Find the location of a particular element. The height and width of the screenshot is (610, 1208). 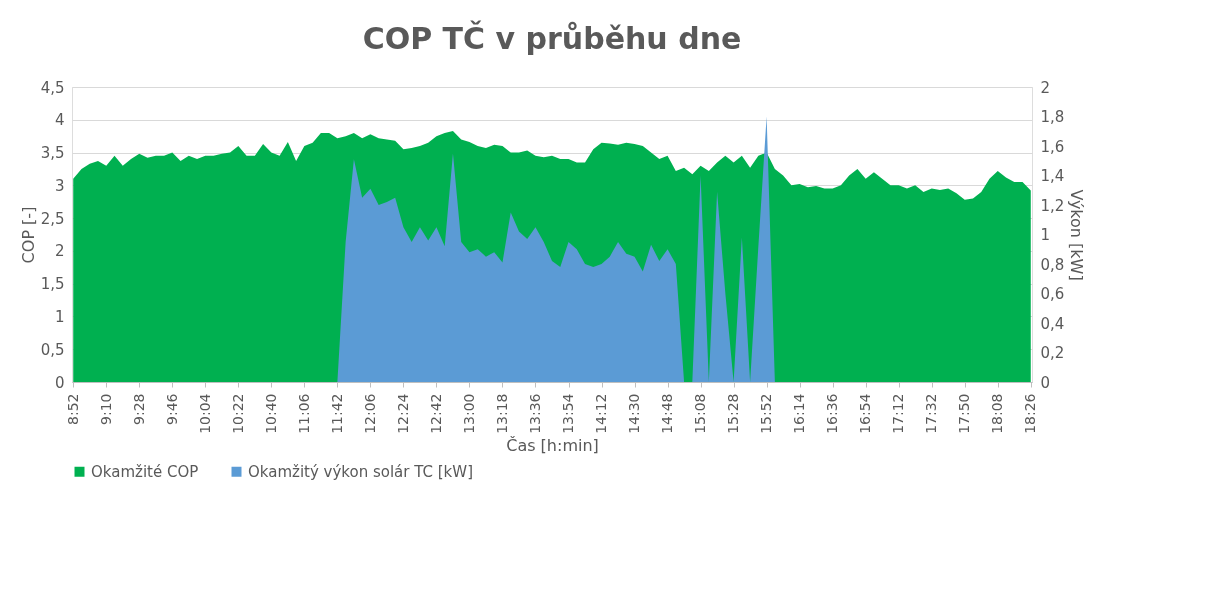

x-tick-label: 18:26 is located at coordinates (1030, 413).